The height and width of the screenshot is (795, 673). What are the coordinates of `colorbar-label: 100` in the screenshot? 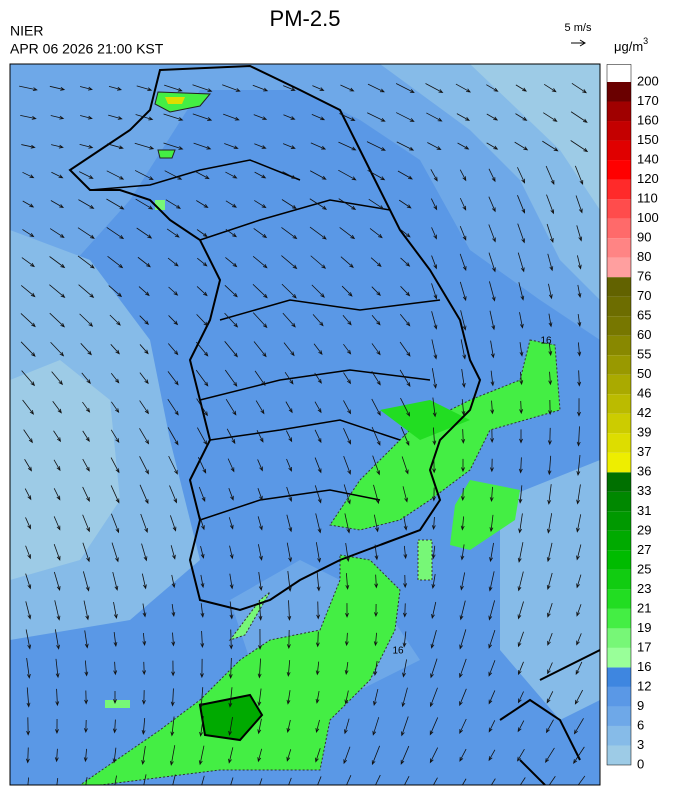 It's located at (648, 217).